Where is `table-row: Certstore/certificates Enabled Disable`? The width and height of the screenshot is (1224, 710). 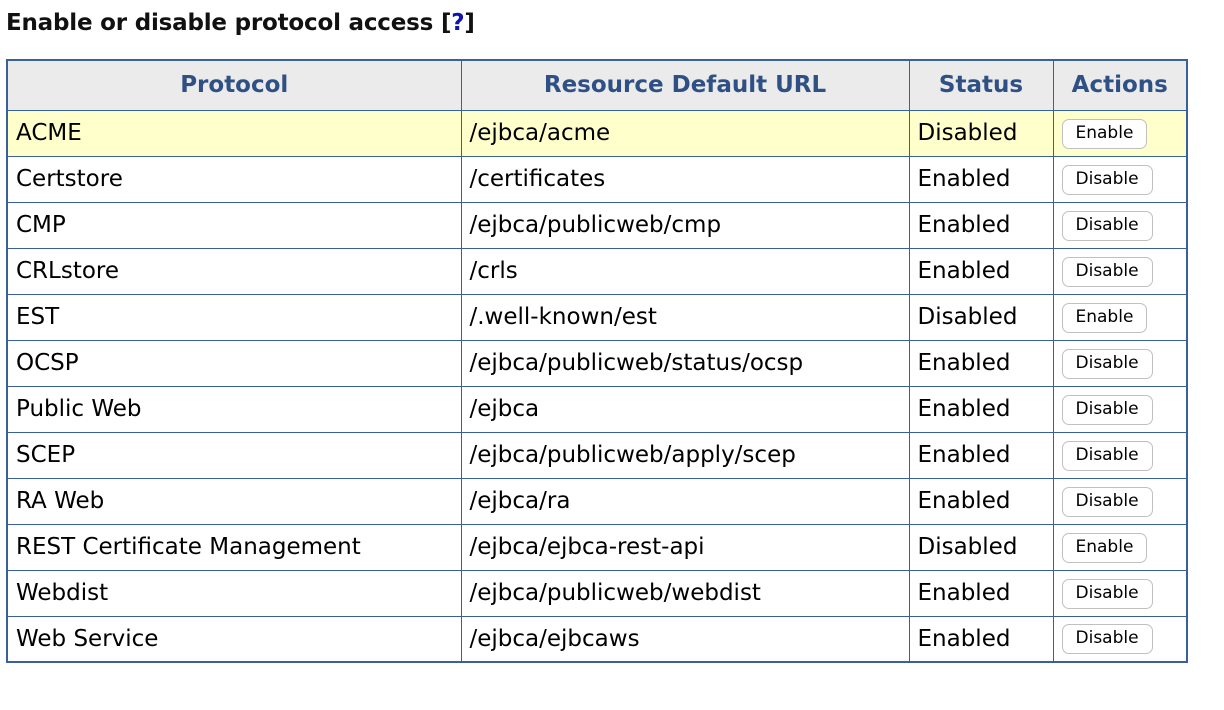
table-row: Certstore/certificates Enabled Disable is located at coordinates (597, 179).